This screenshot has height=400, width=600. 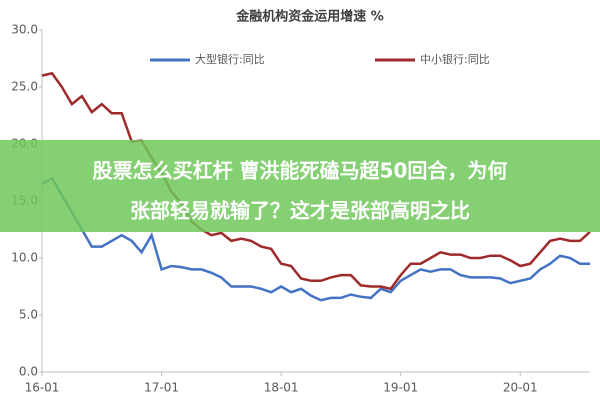 I want to click on y-tick-label: 0.0, so click(x=28, y=372).